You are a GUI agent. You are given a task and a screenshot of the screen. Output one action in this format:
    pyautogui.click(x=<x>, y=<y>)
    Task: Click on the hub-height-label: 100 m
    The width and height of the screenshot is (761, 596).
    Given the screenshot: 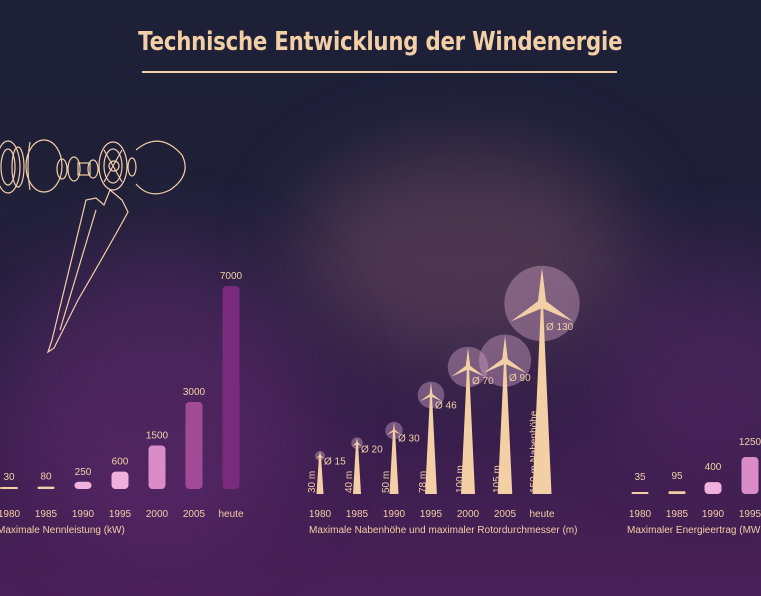 What is the action you would take?
    pyautogui.click(x=460, y=479)
    